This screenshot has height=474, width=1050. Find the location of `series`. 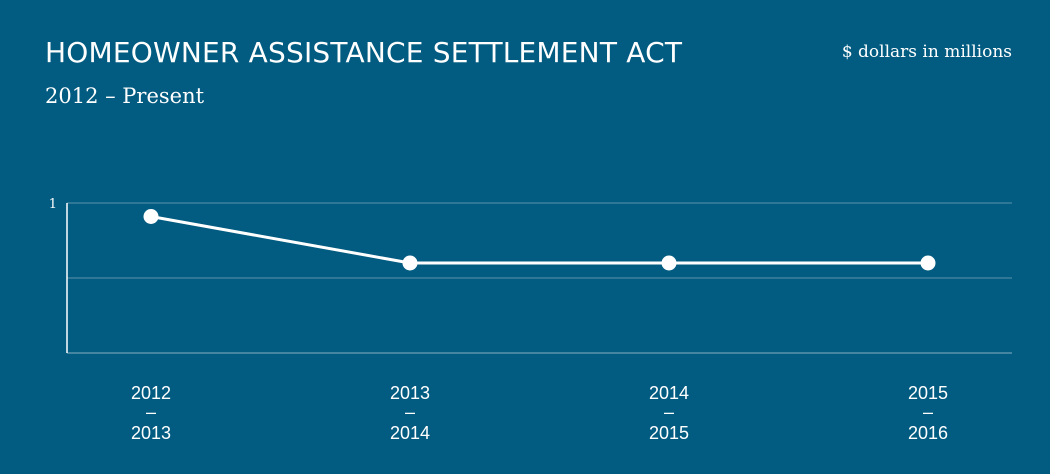

series is located at coordinates (539, 240).